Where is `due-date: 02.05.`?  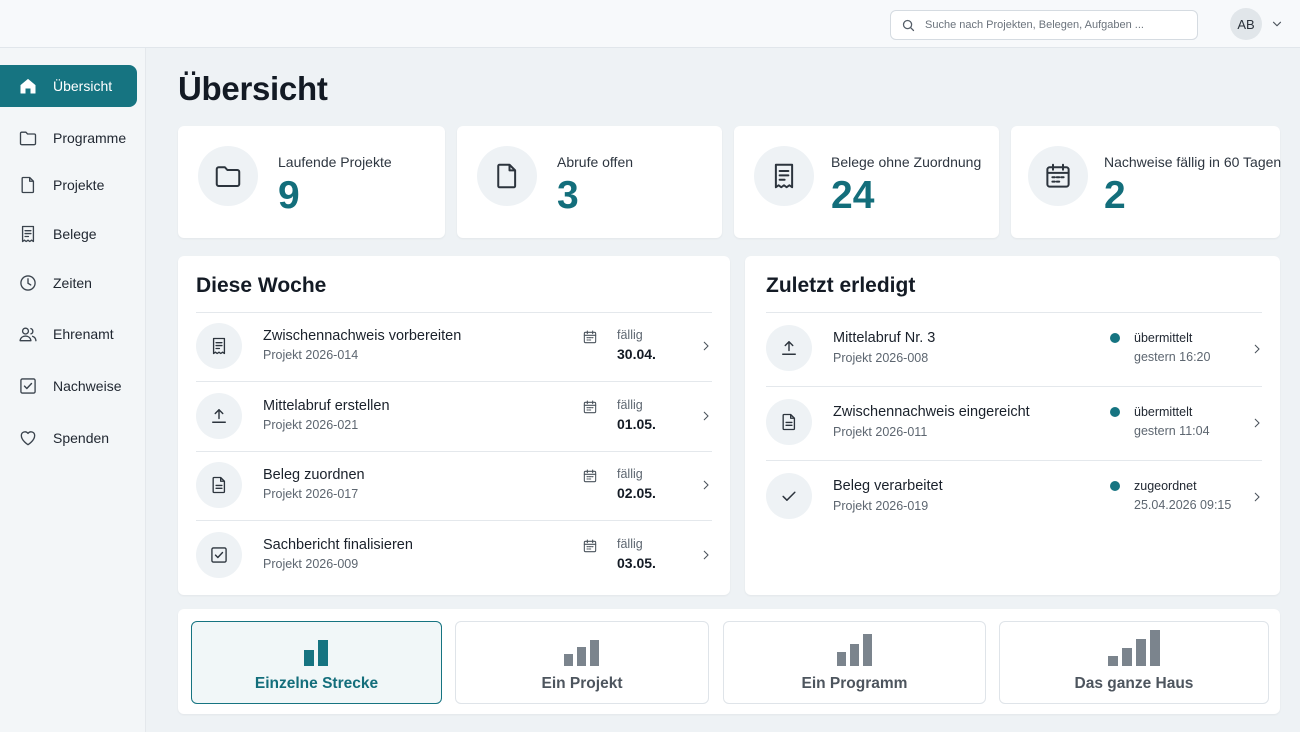 due-date: 02.05. is located at coordinates (636, 493).